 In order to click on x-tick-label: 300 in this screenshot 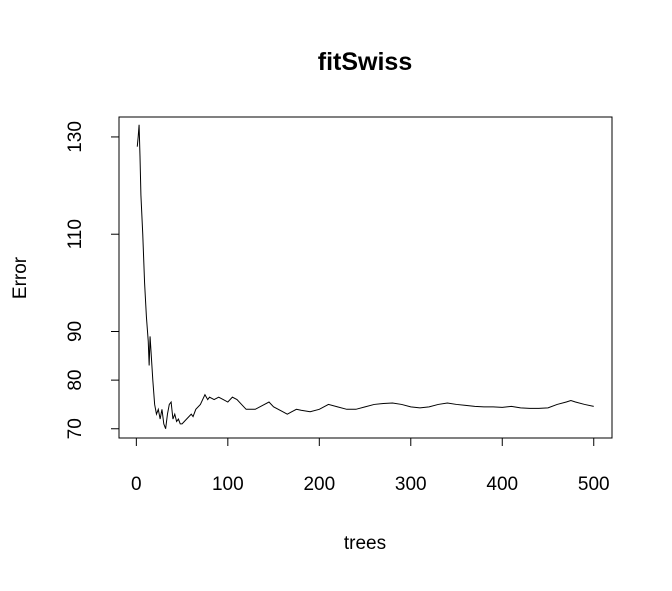, I will do `click(411, 484)`.